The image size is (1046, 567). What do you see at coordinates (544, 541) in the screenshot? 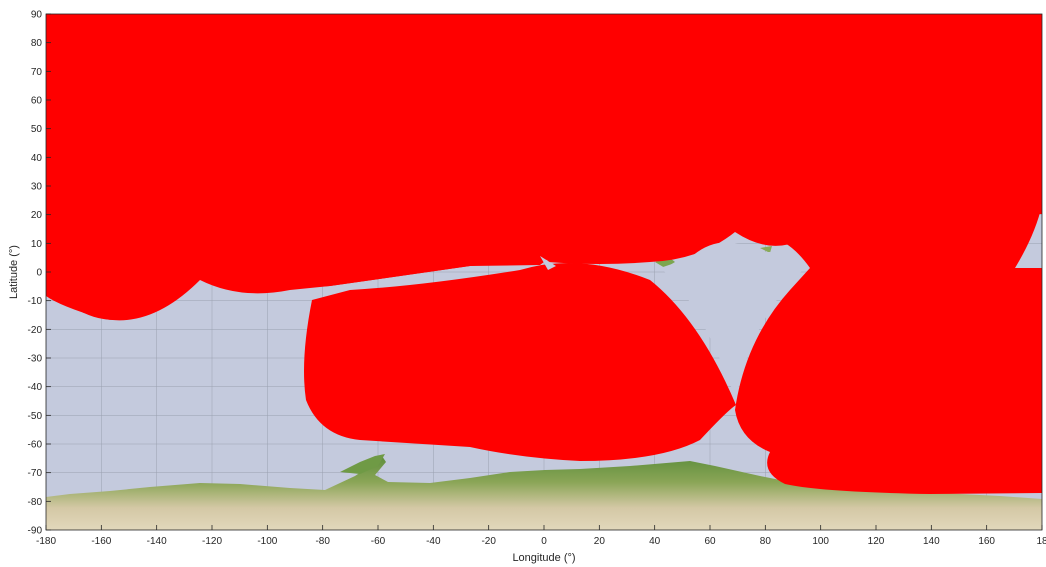
I see `x-tick-label: 0` at bounding box center [544, 541].